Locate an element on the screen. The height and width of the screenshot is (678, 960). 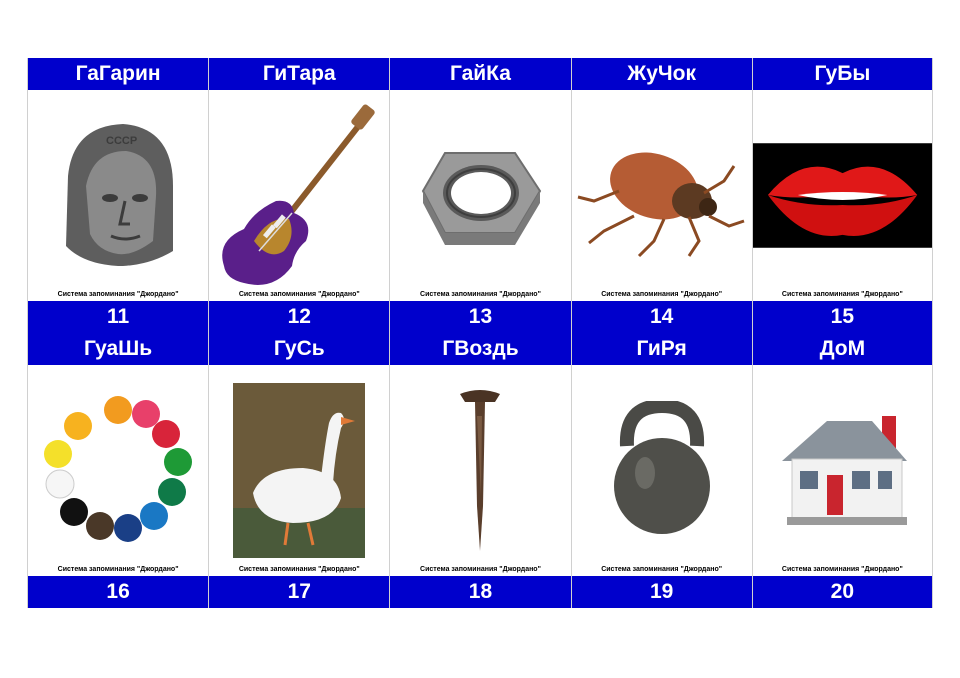
card-number: 17 is located at coordinates (299, 592).